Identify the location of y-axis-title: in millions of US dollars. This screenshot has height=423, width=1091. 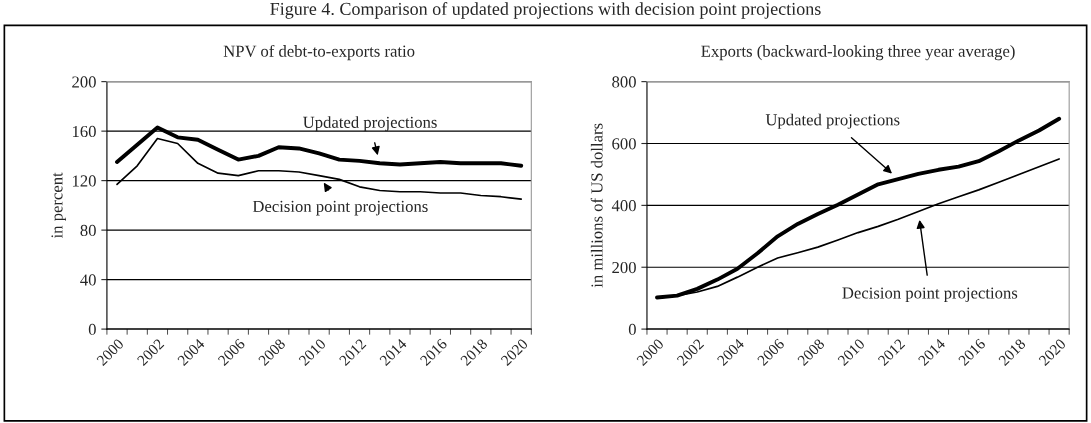
(596, 205).